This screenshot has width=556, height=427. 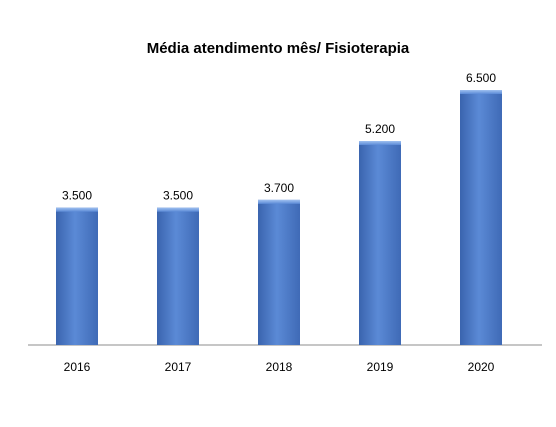 What do you see at coordinates (481, 217) in the screenshot?
I see `bar-2020` at bounding box center [481, 217].